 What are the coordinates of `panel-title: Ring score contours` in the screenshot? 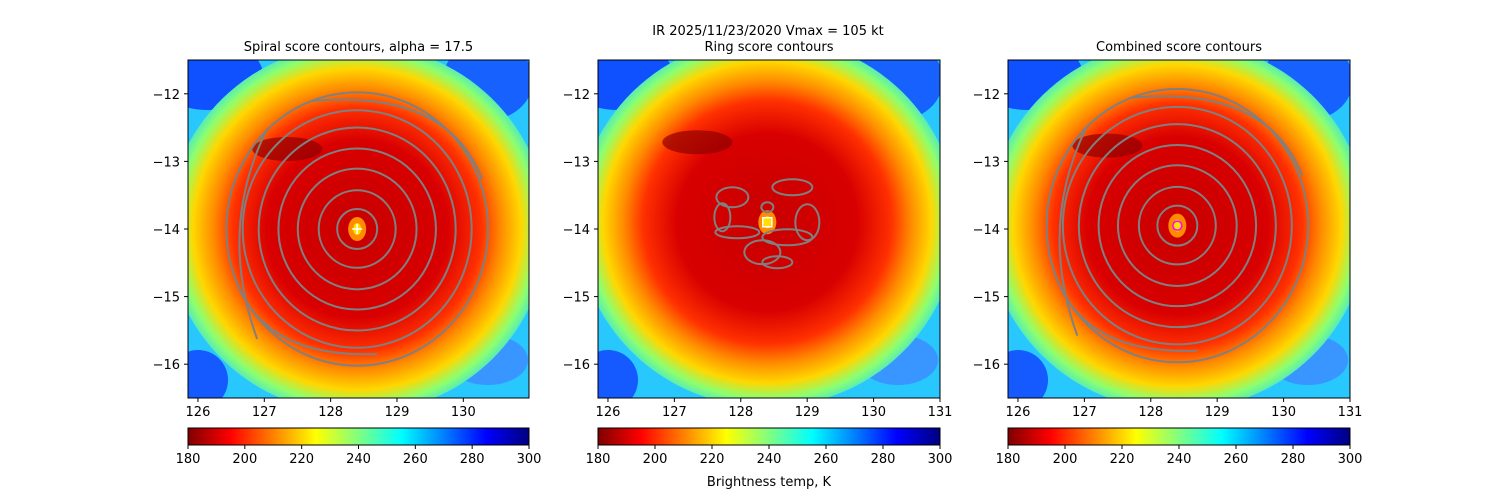 It's located at (768, 47).